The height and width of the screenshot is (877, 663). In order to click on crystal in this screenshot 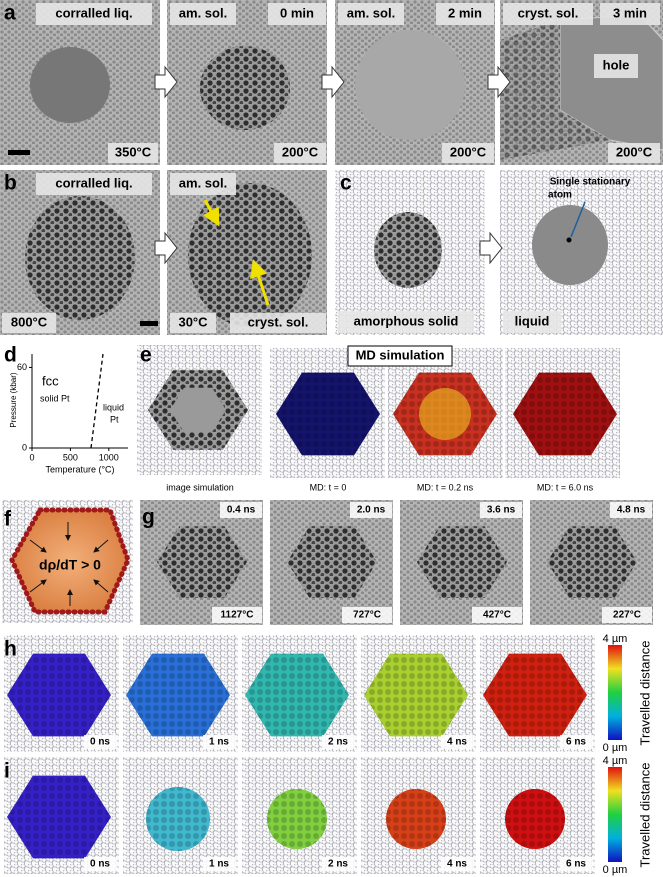, I will do `click(555, 90)`.